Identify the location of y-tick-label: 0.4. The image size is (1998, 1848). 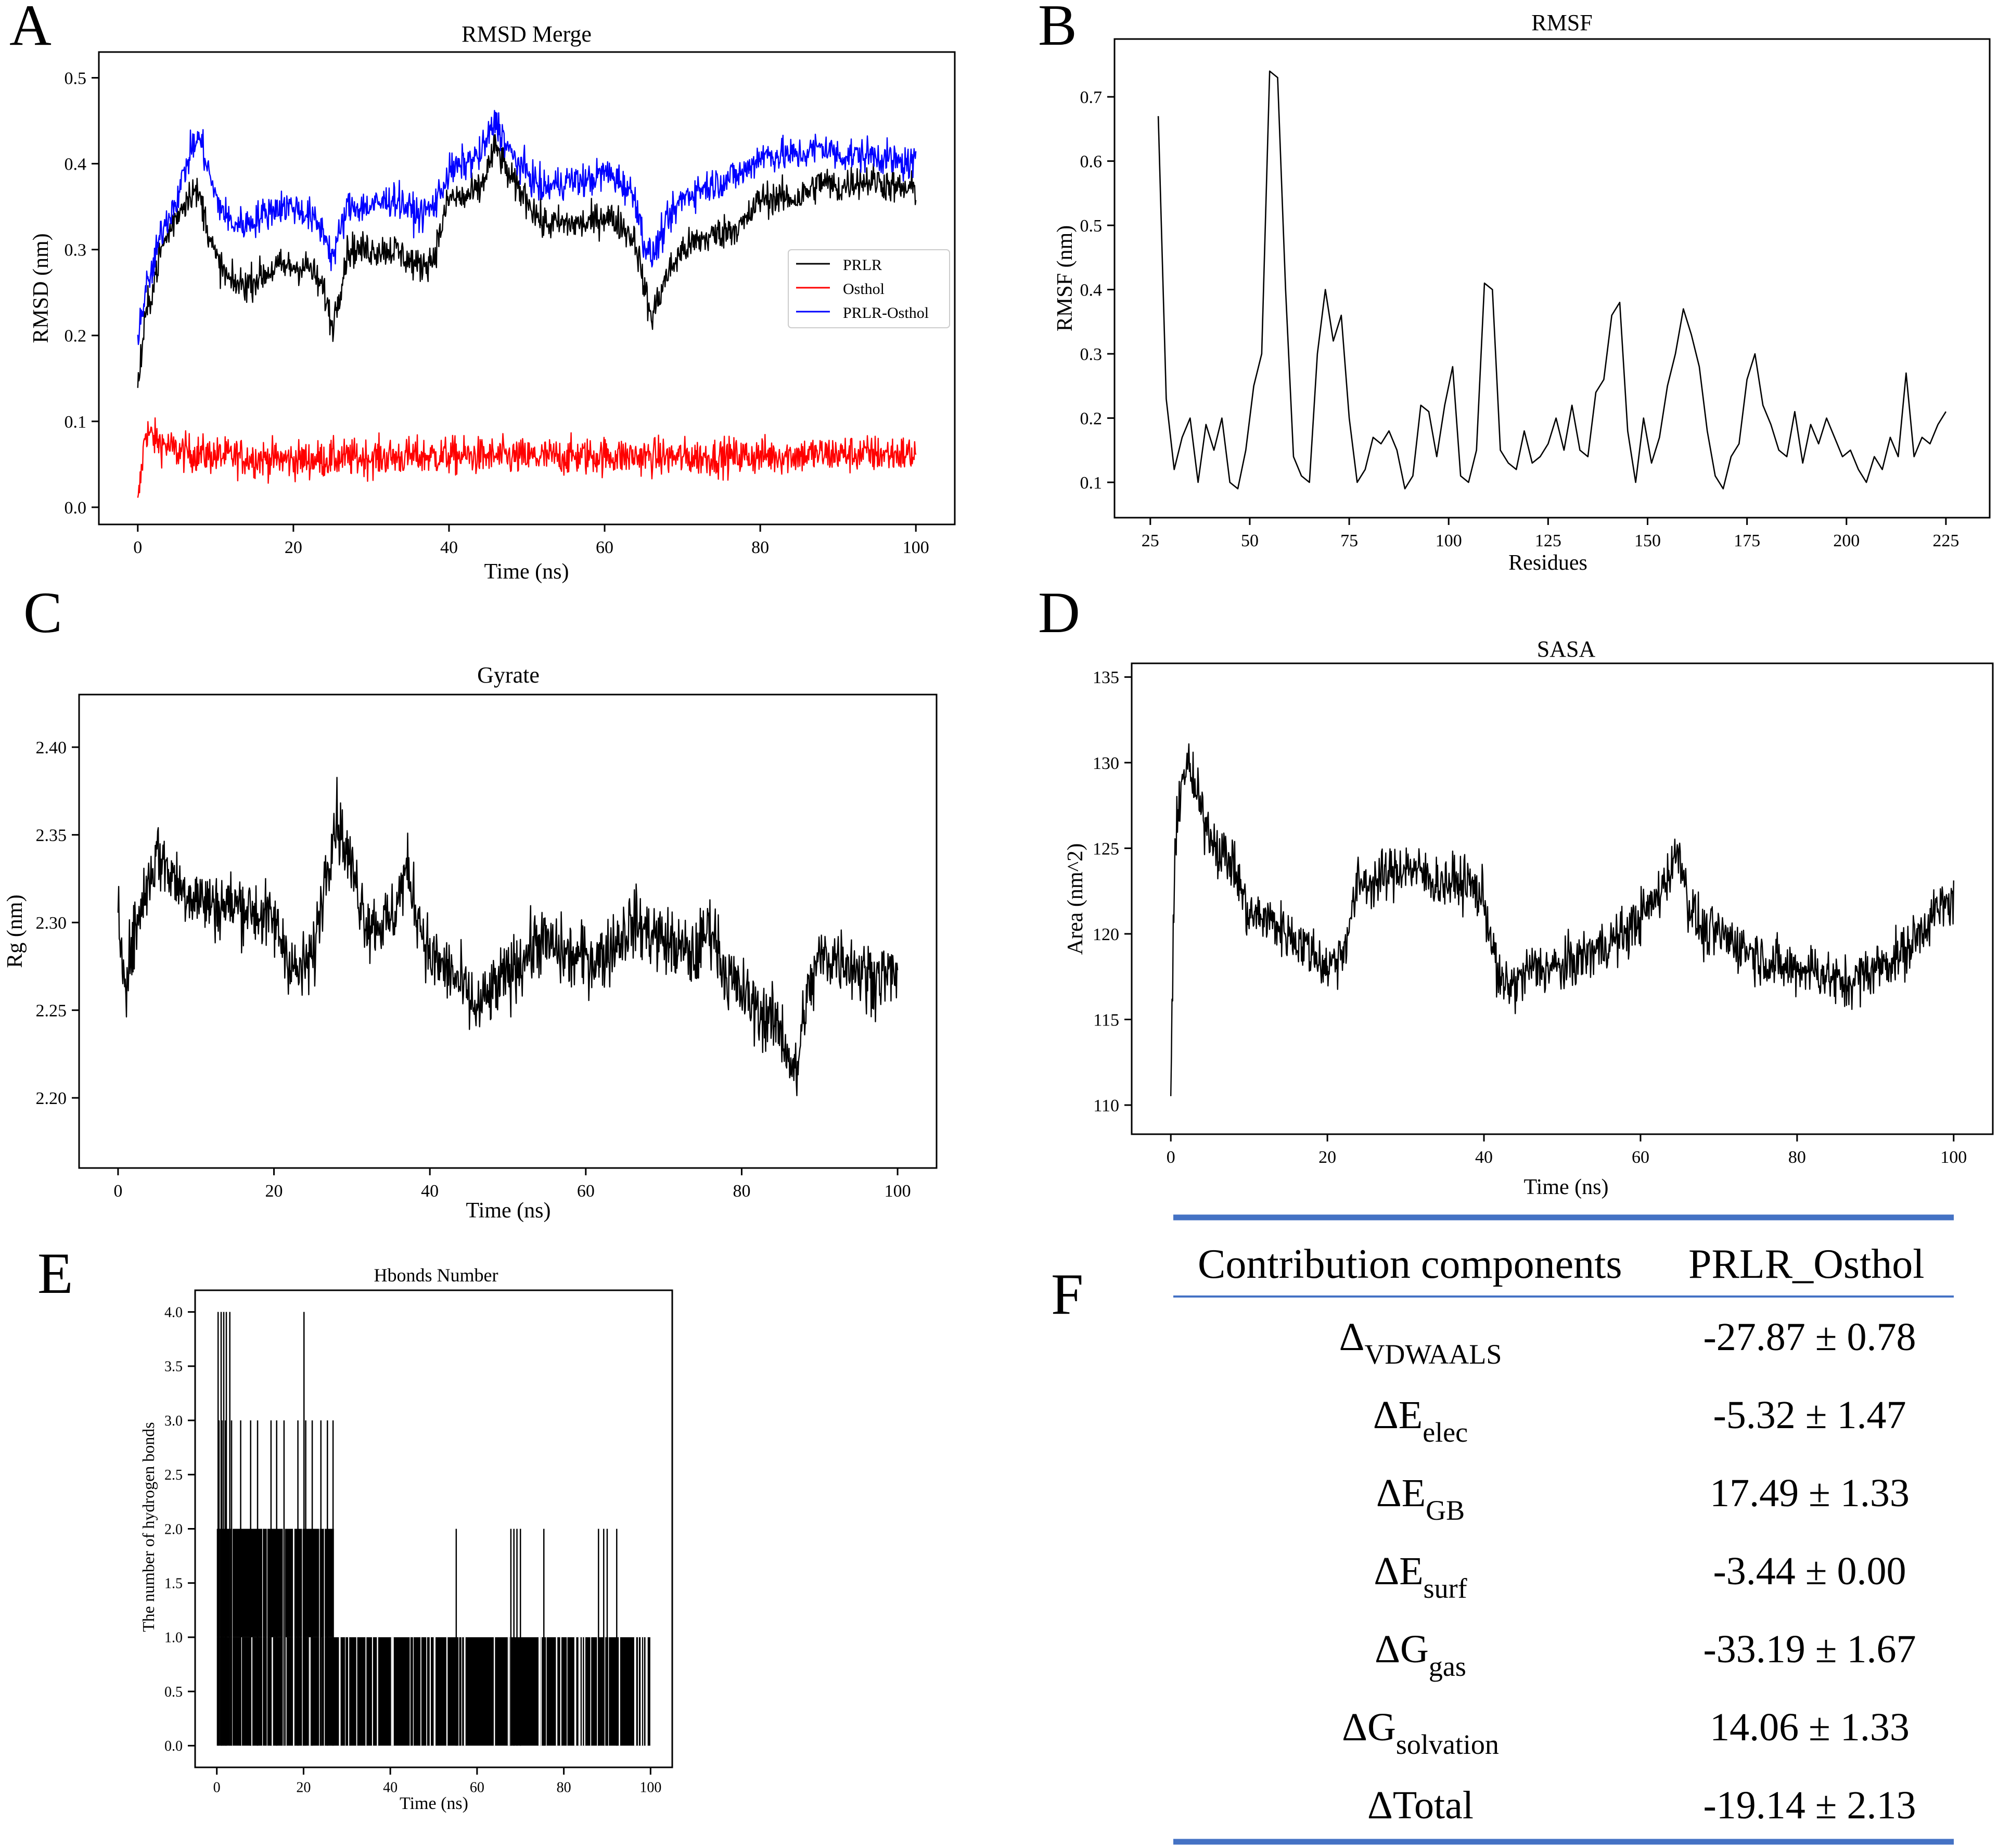
(1091, 290).